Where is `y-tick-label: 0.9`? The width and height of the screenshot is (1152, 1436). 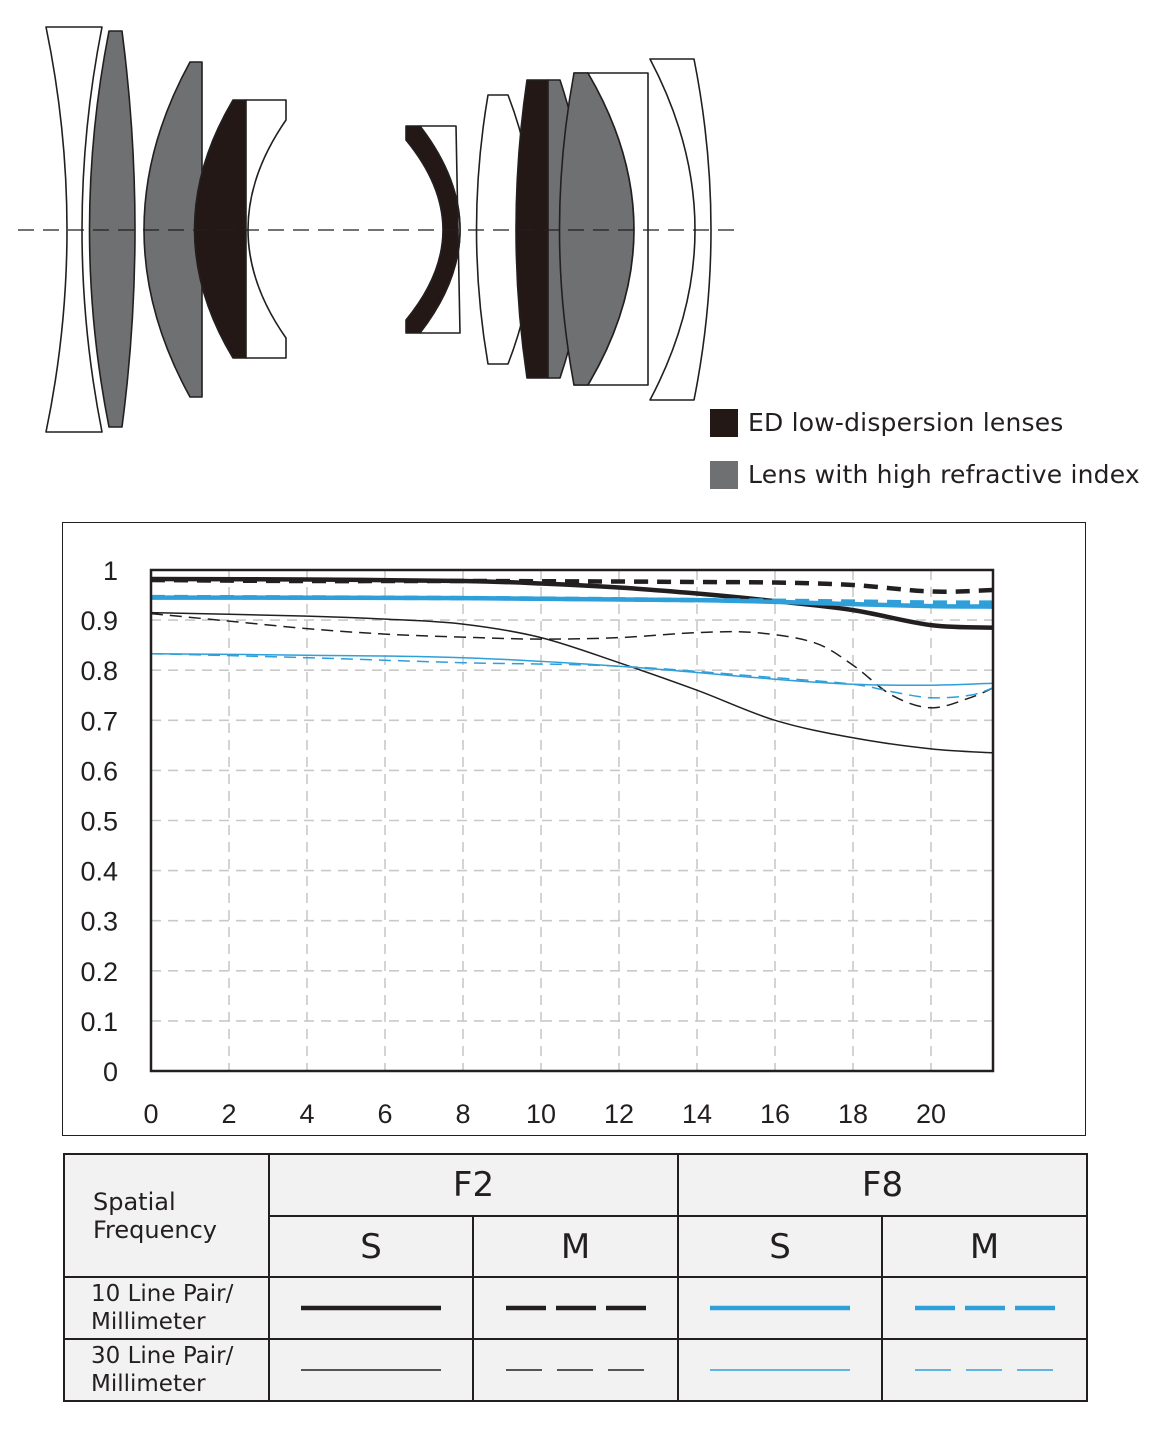 y-tick-label: 0.9 is located at coordinates (99, 621).